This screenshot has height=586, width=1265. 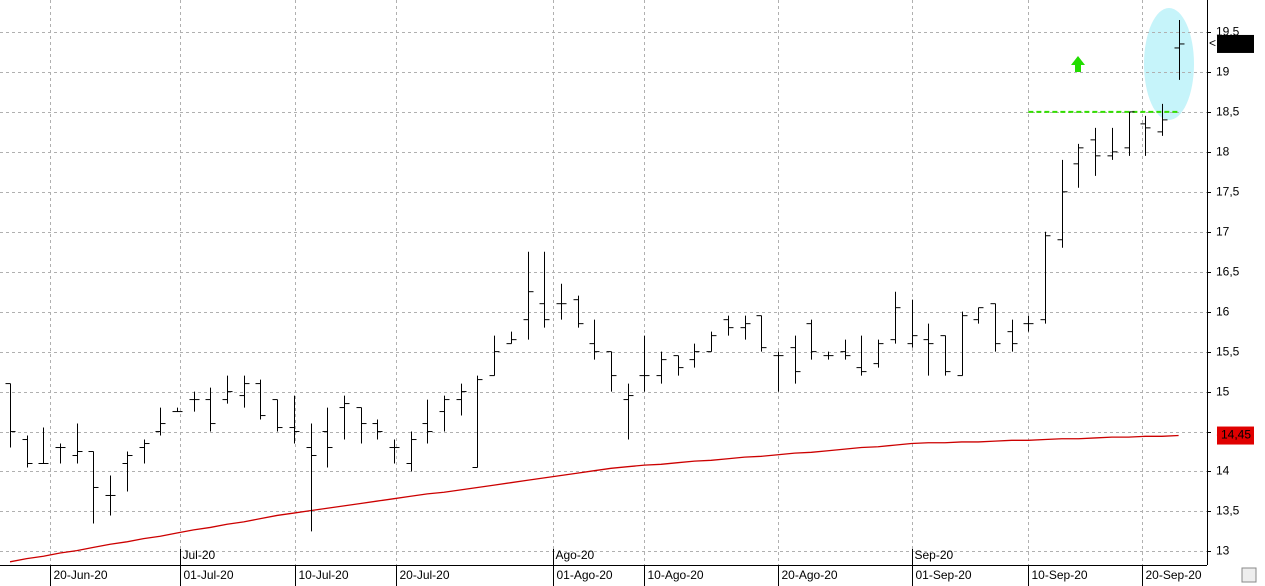 I want to click on y-tick-label: 15,5, so click(x=1228, y=352).